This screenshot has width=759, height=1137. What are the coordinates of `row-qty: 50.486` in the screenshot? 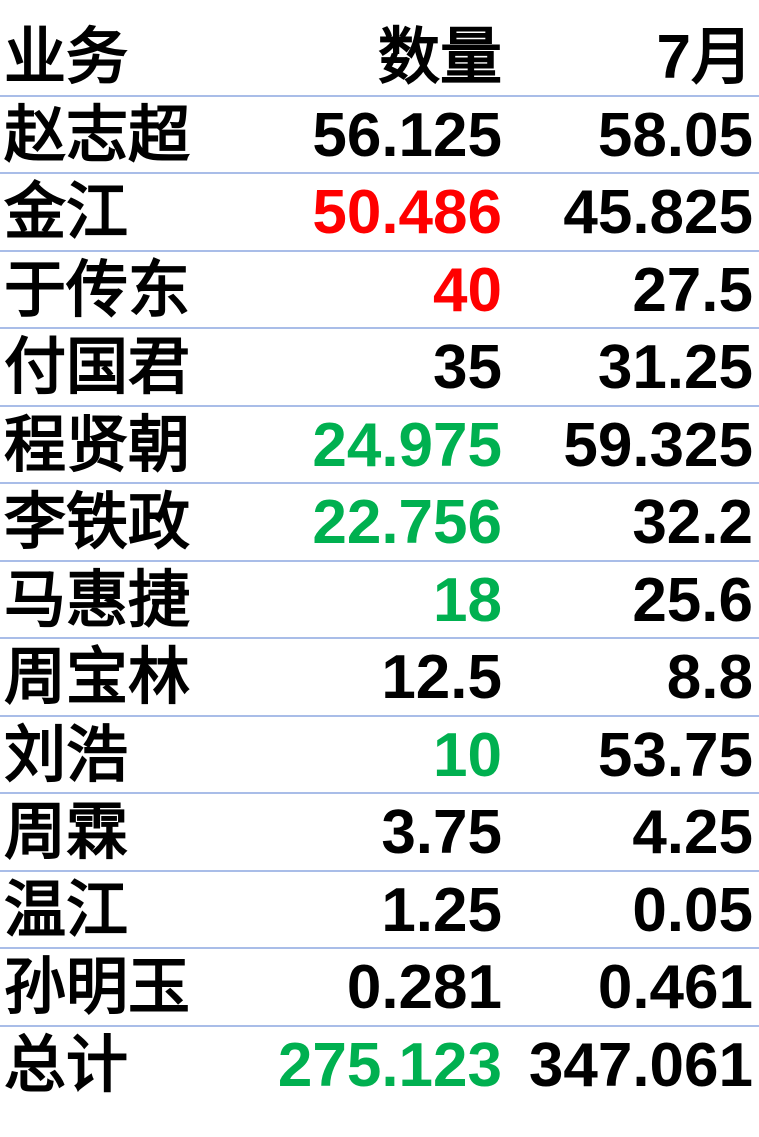 It's located at (407, 212).